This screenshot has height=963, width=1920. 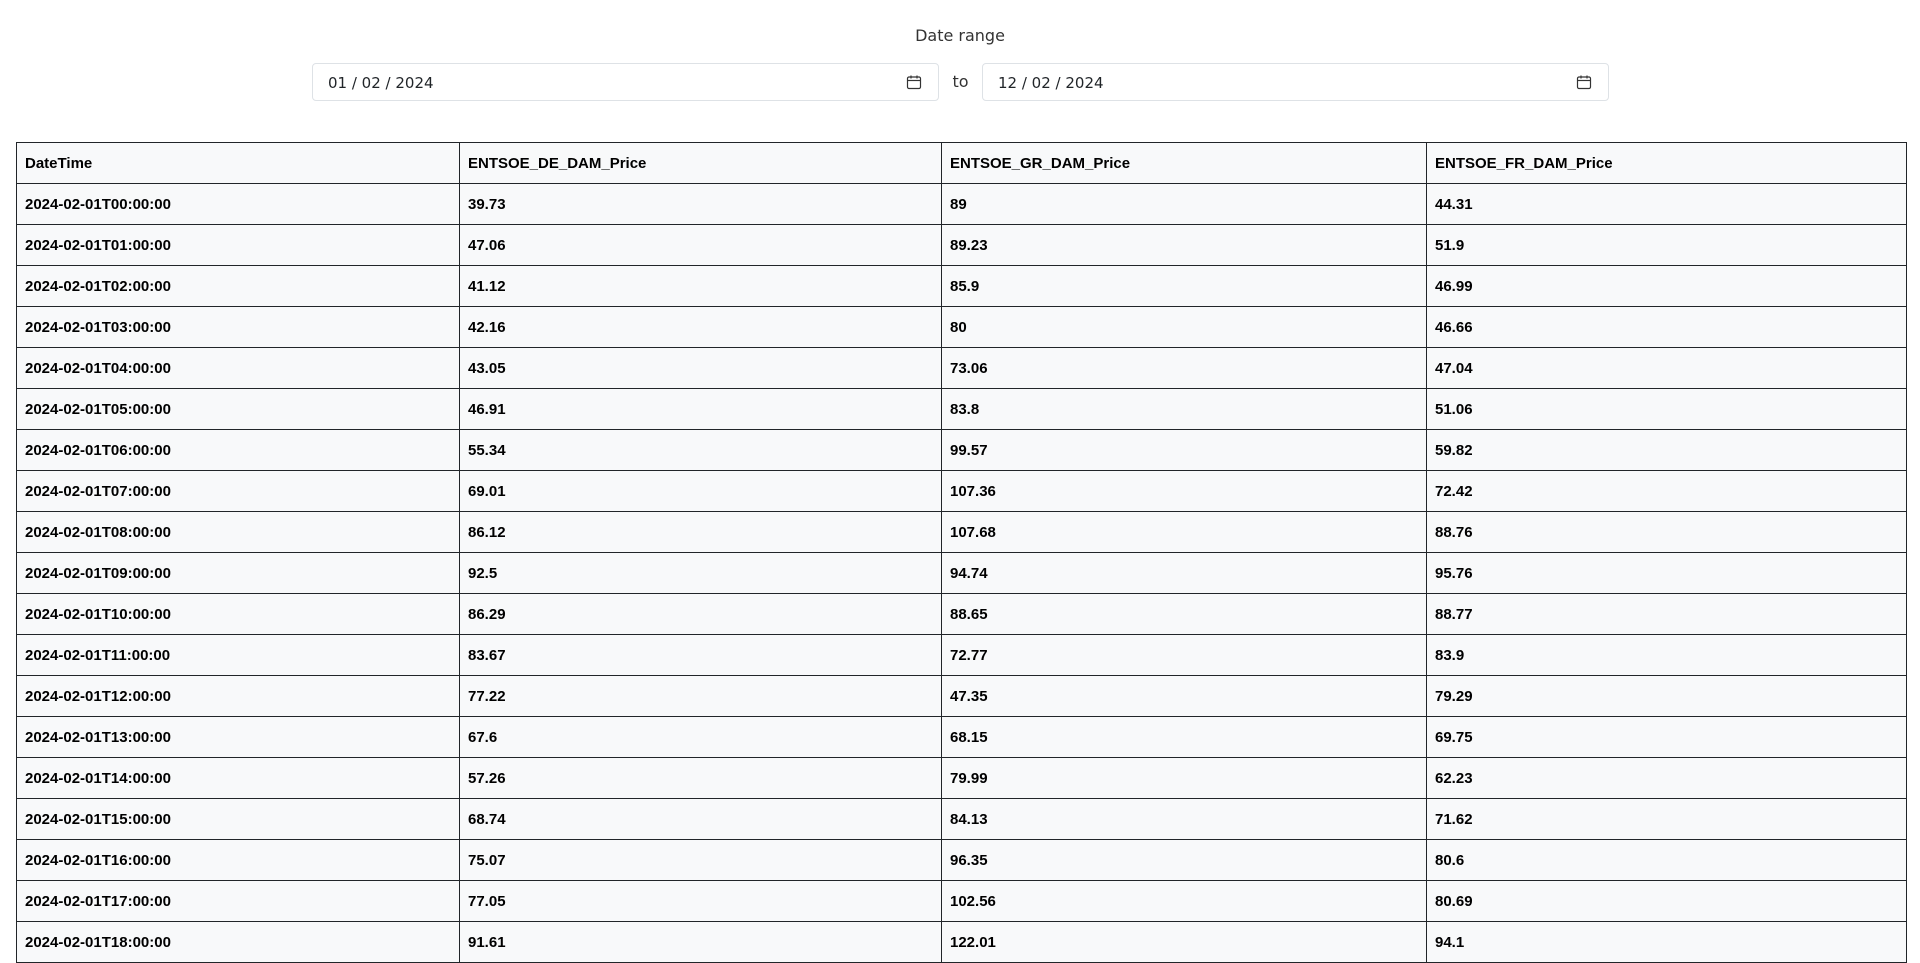 I want to click on cell-gr-price: 80, so click(x=1184, y=327).